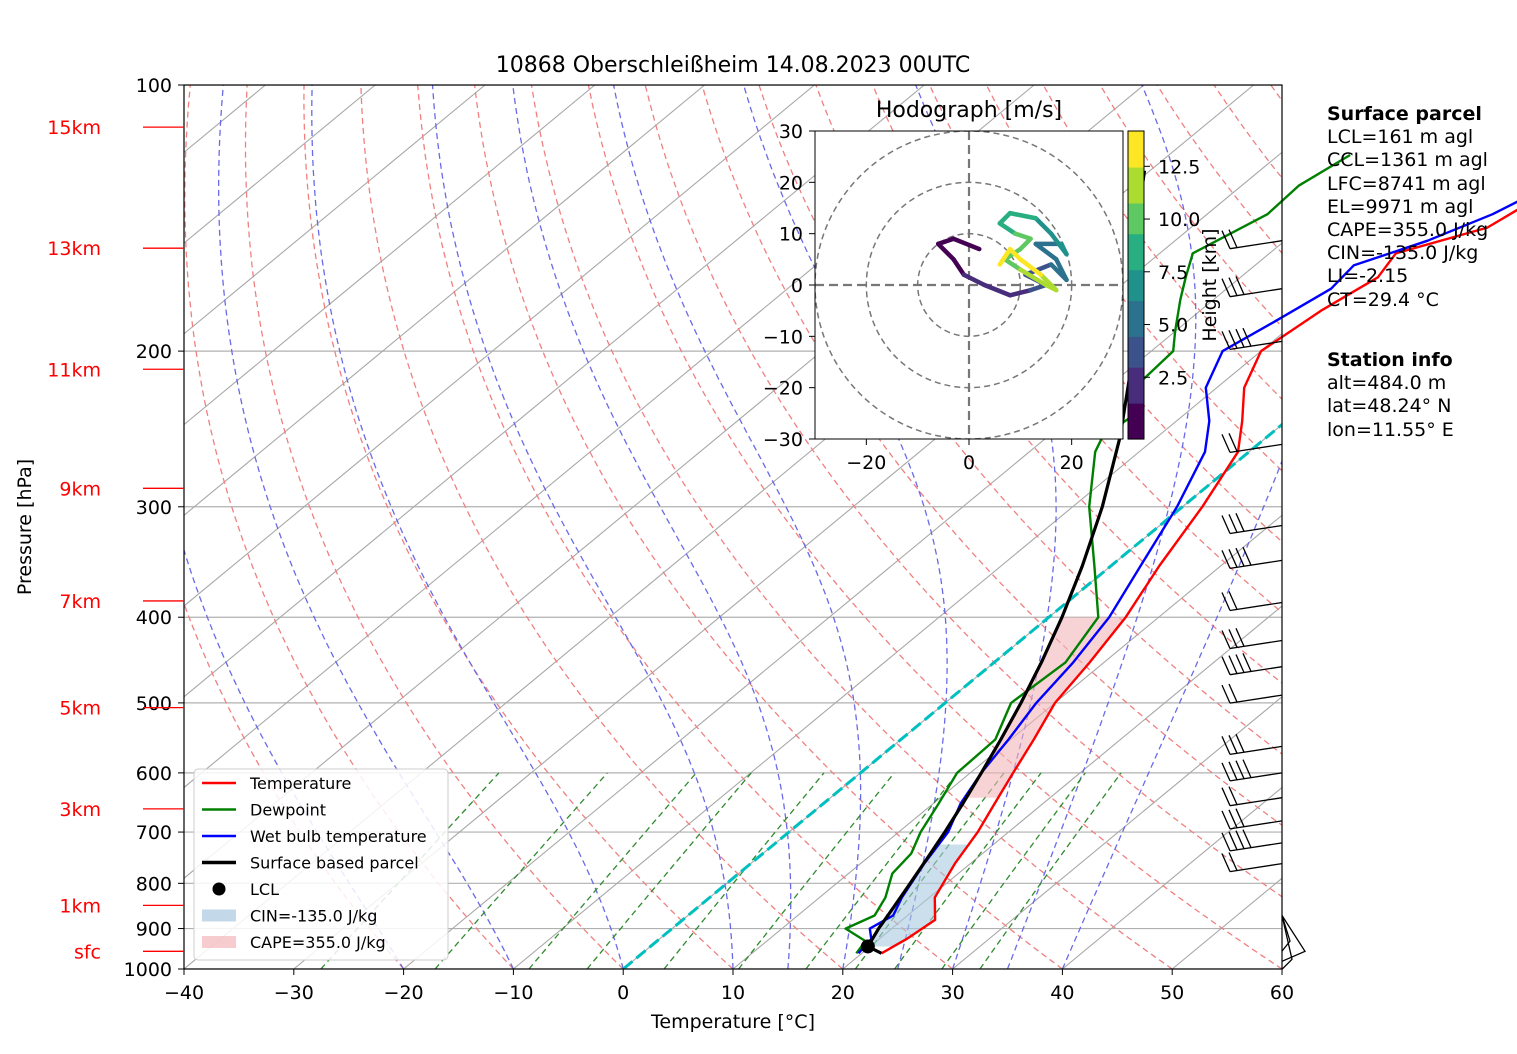  I want to click on legend-box, so click(321, 864).